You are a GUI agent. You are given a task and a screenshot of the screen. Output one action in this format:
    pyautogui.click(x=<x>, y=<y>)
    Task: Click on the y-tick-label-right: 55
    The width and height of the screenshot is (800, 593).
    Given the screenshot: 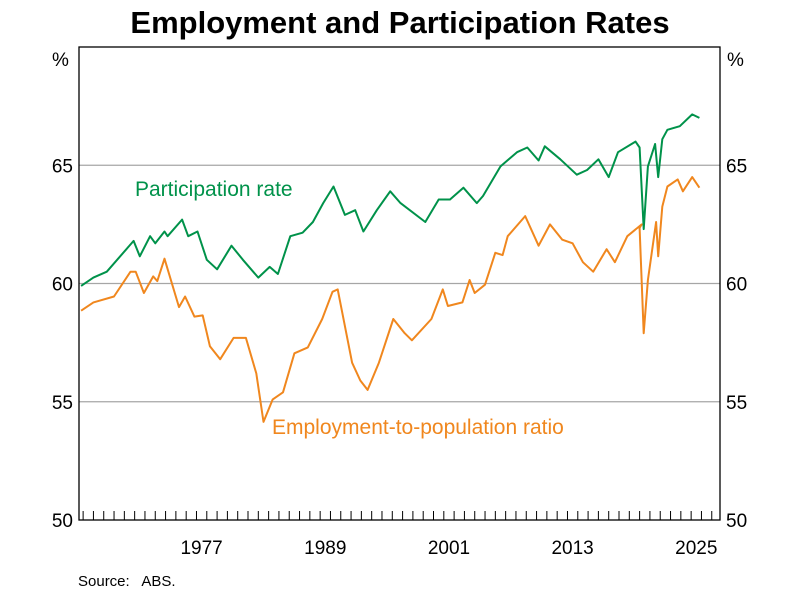 What is the action you would take?
    pyautogui.click(x=736, y=403)
    